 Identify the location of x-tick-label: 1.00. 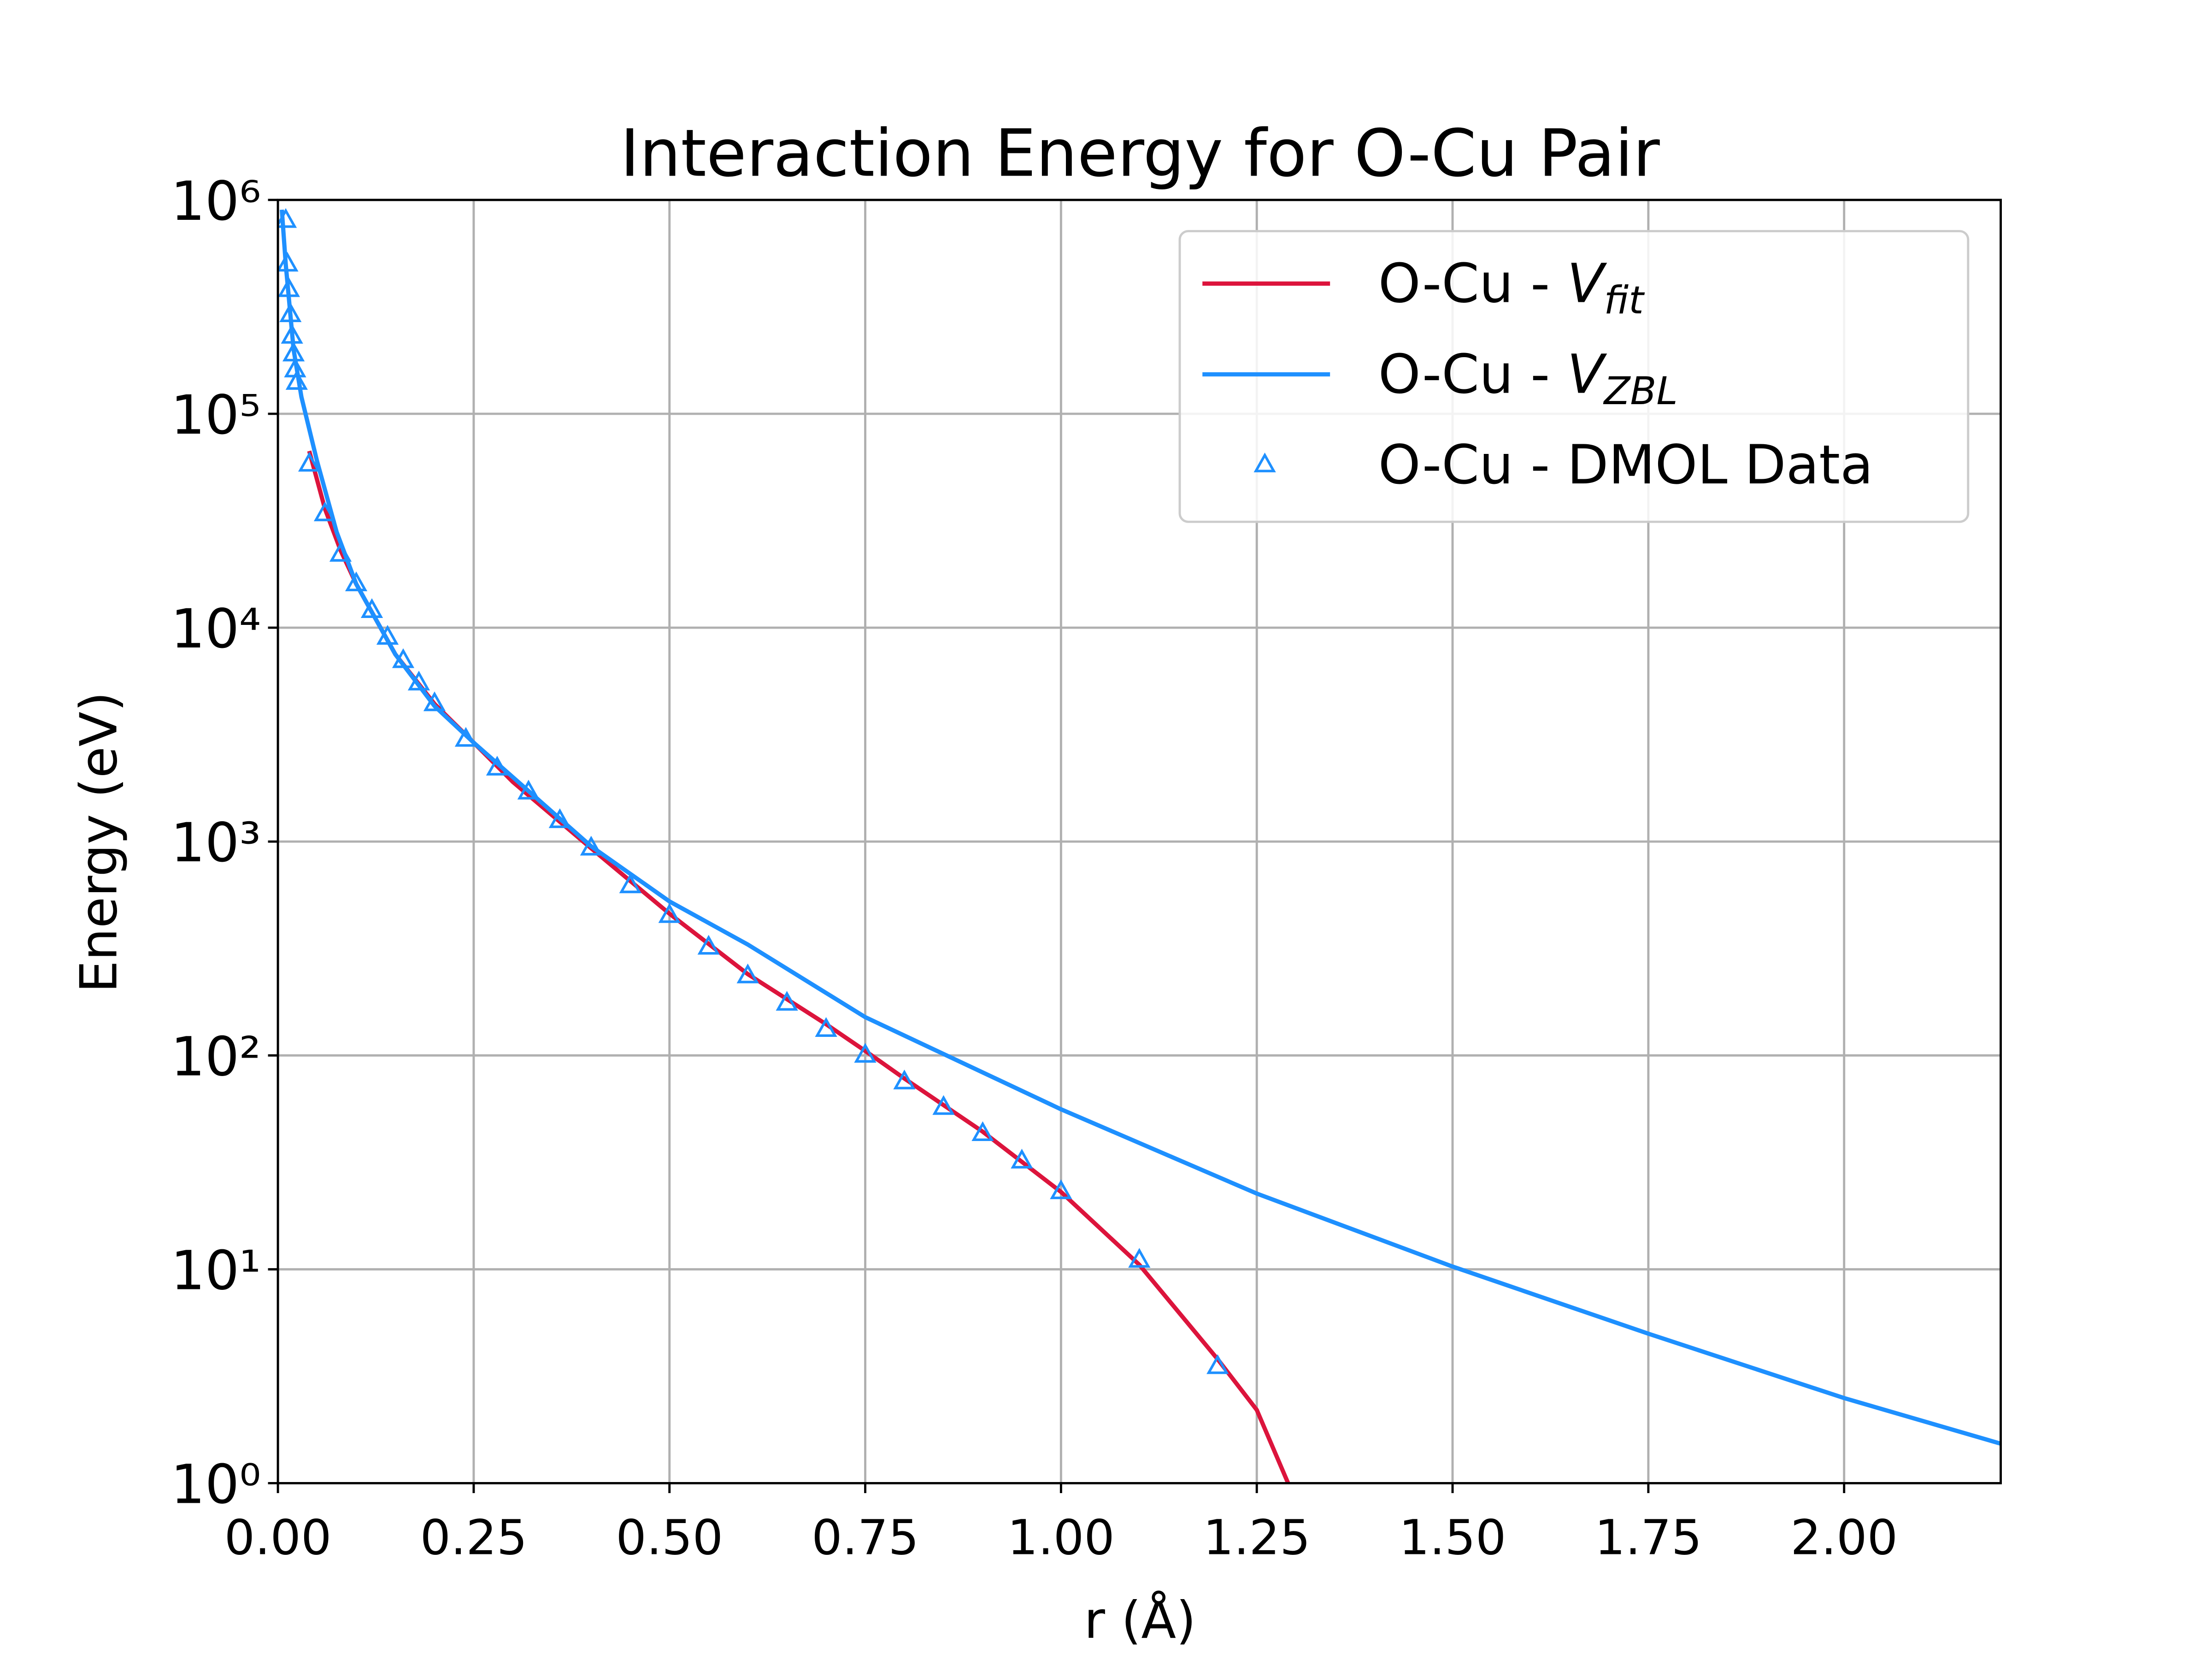
(1061, 1537).